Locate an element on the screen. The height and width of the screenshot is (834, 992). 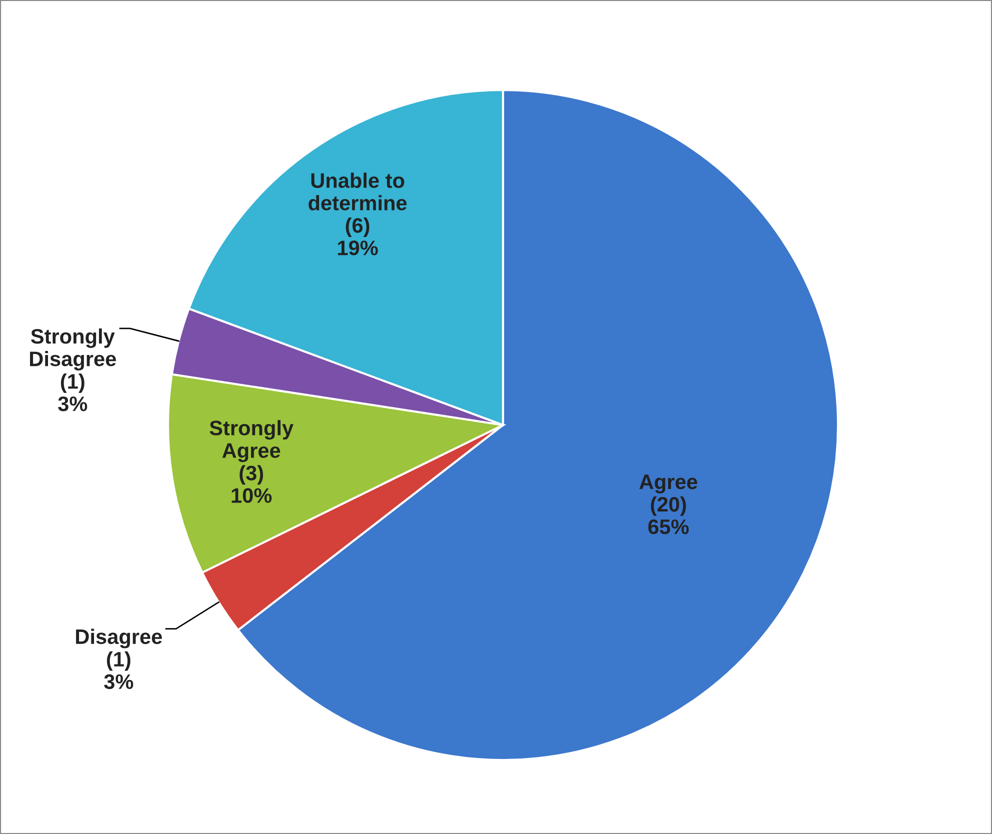
slice-label: Strongly Disagree is located at coordinates (73, 349).